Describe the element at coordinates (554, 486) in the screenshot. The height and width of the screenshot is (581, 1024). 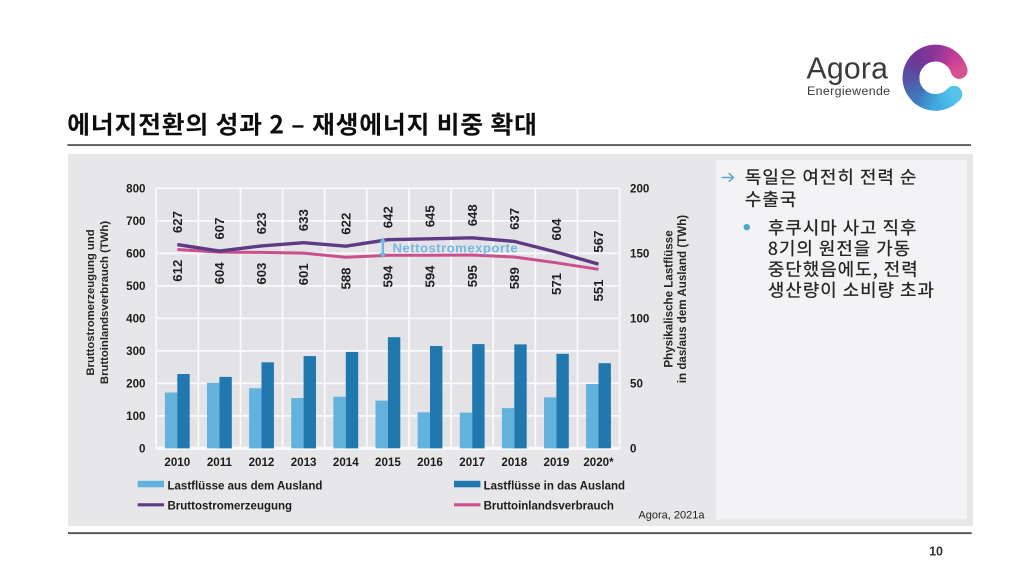
I see `svg-text: Lastflüsse in das Ausland` at that location.